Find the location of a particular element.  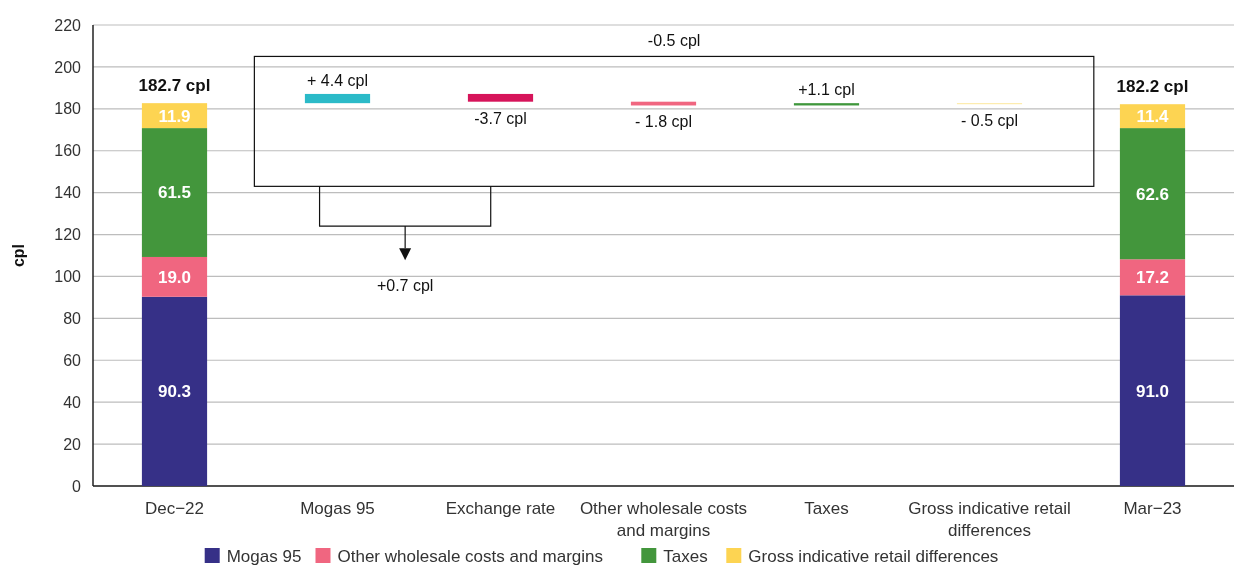

x-tick-label: Taxes is located at coordinates (826, 508).